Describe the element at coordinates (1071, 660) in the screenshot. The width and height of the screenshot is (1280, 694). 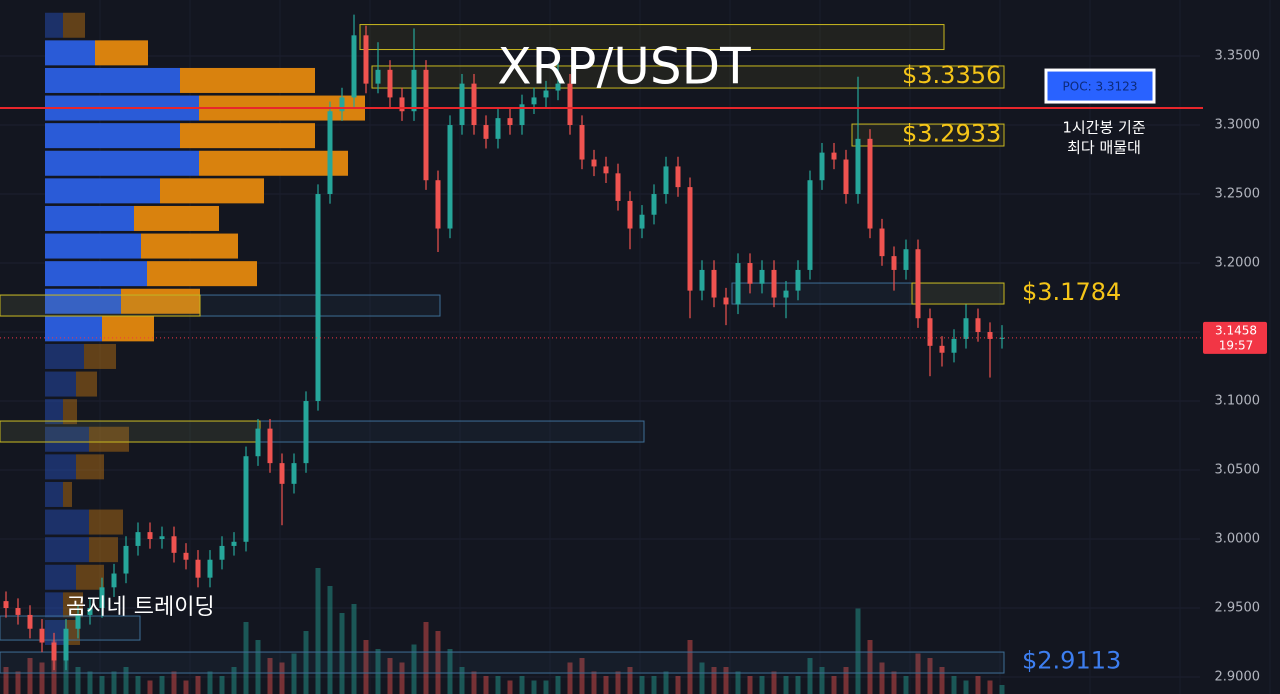
I see `level-label: $2.9113` at that location.